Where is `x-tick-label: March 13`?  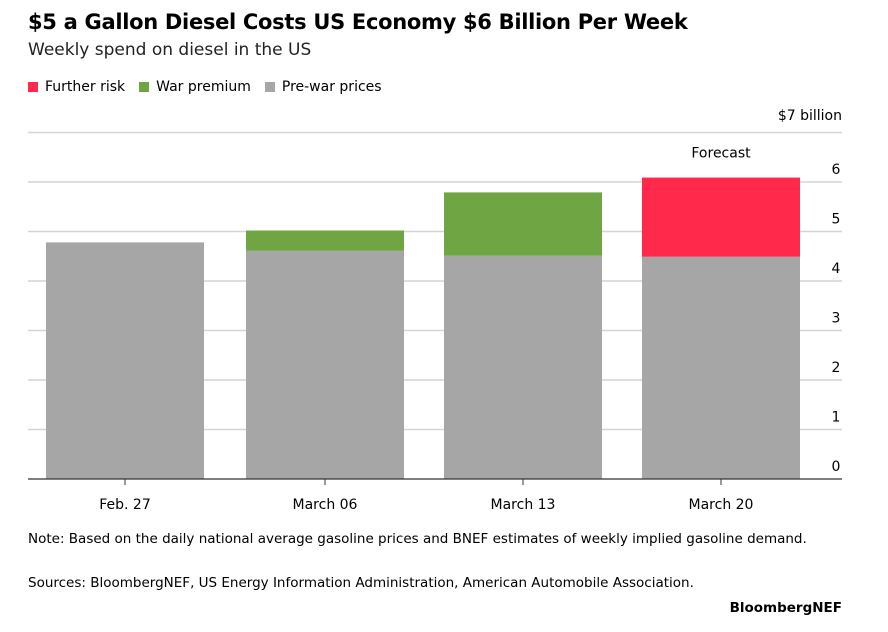
x-tick-label: March 13 is located at coordinates (523, 505).